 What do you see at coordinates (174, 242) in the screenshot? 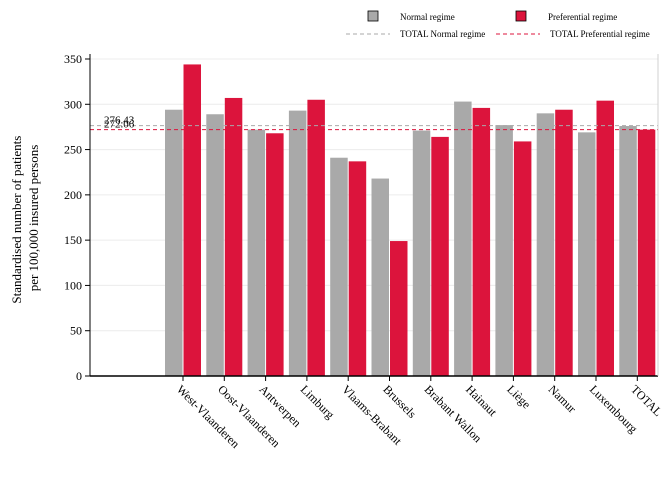
I see `bar-normal-regime-west-vlaanderen` at bounding box center [174, 242].